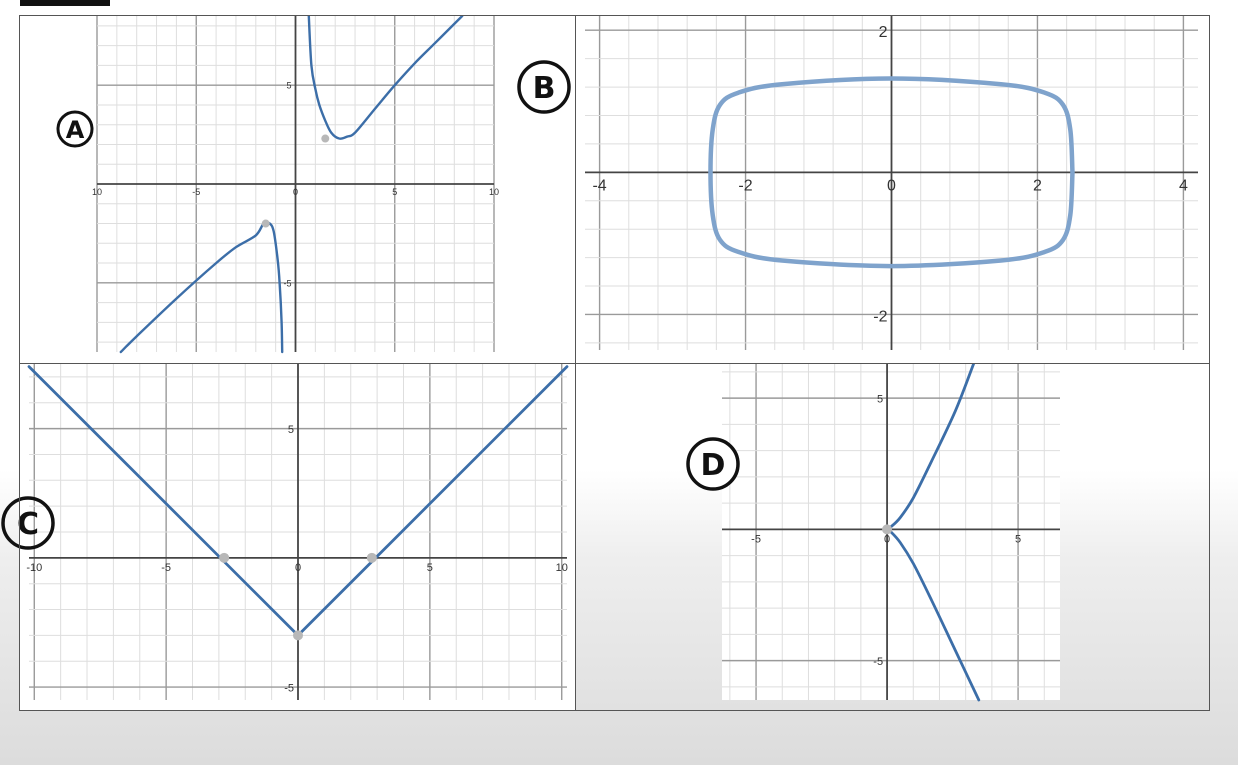  I want to click on panel-label-a-text: A, so click(75, 130).